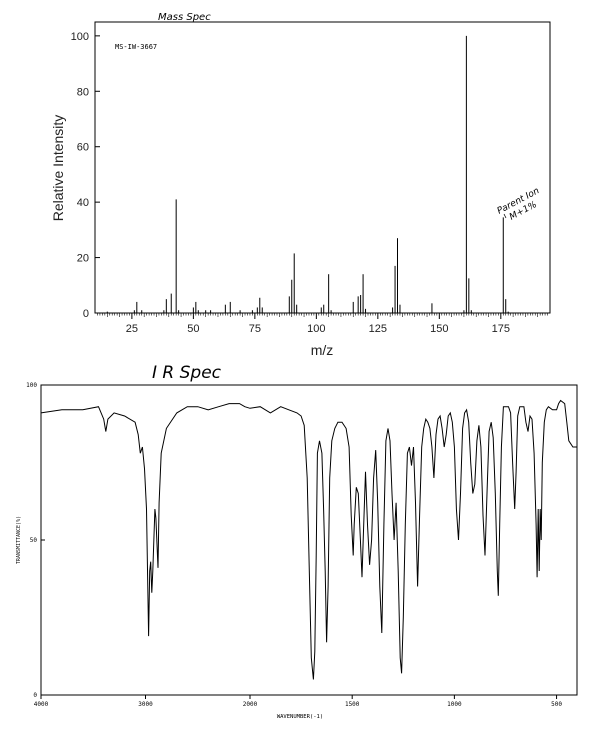  Describe the element at coordinates (255, 329) in the screenshot. I see `ms-x-tick-label: 75` at that location.